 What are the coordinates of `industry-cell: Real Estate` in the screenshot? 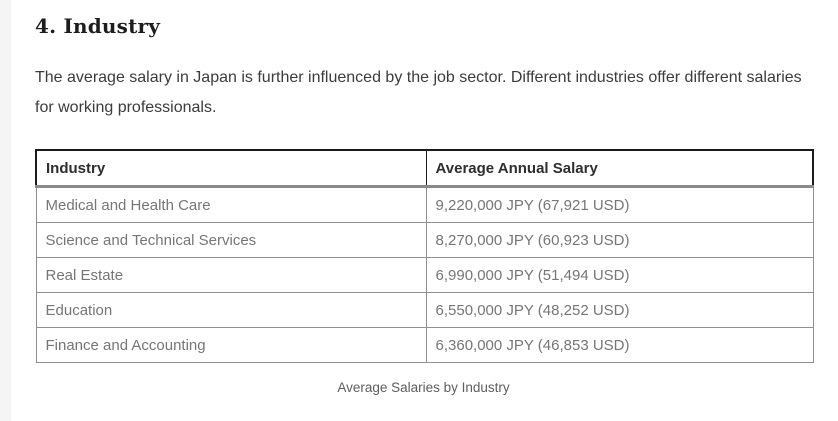 It's located at (231, 275).